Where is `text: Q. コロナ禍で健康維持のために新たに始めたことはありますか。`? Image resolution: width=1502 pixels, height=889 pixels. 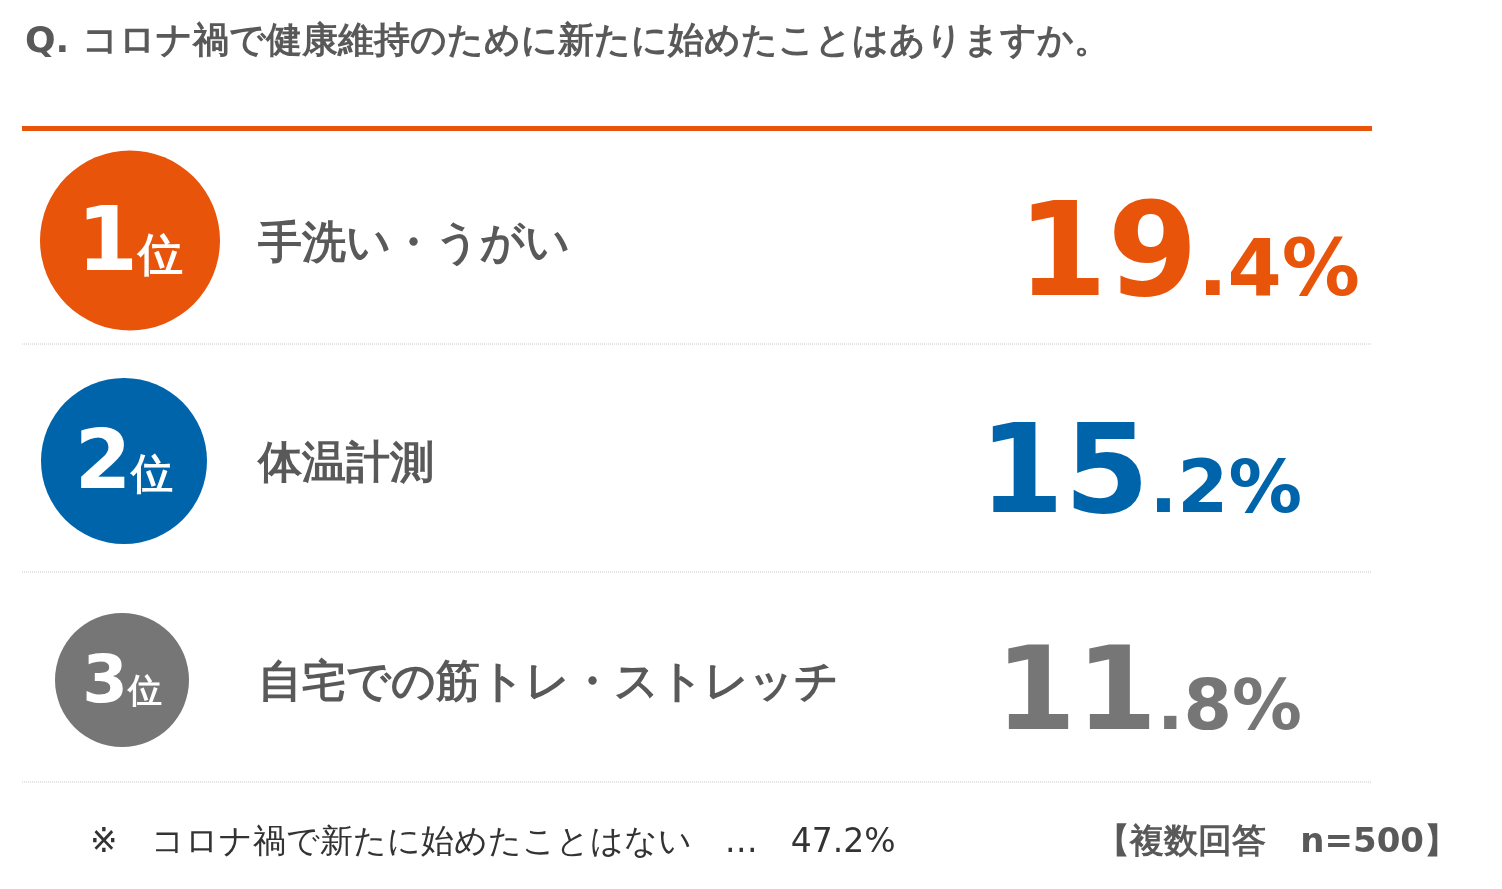
text: Q. コロナ禍で健康維持のために新たに始めたことはありますか。 is located at coordinates (567, 39).